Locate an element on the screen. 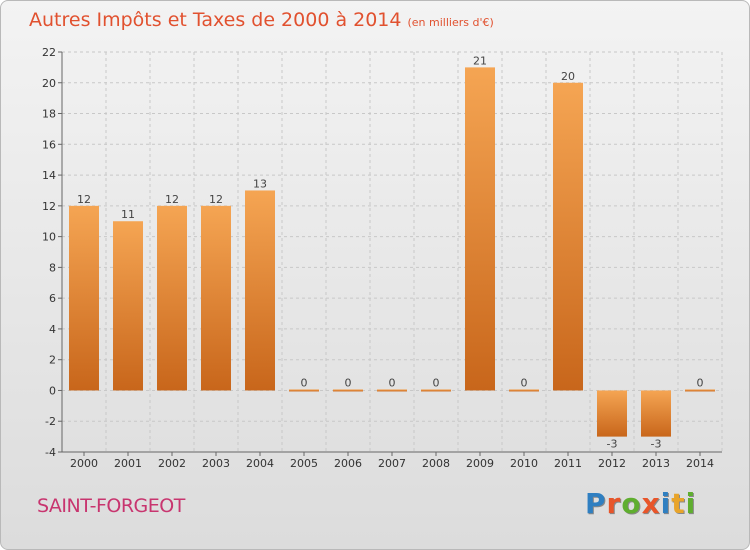  y-tick-label: 22 is located at coordinates (49, 52).